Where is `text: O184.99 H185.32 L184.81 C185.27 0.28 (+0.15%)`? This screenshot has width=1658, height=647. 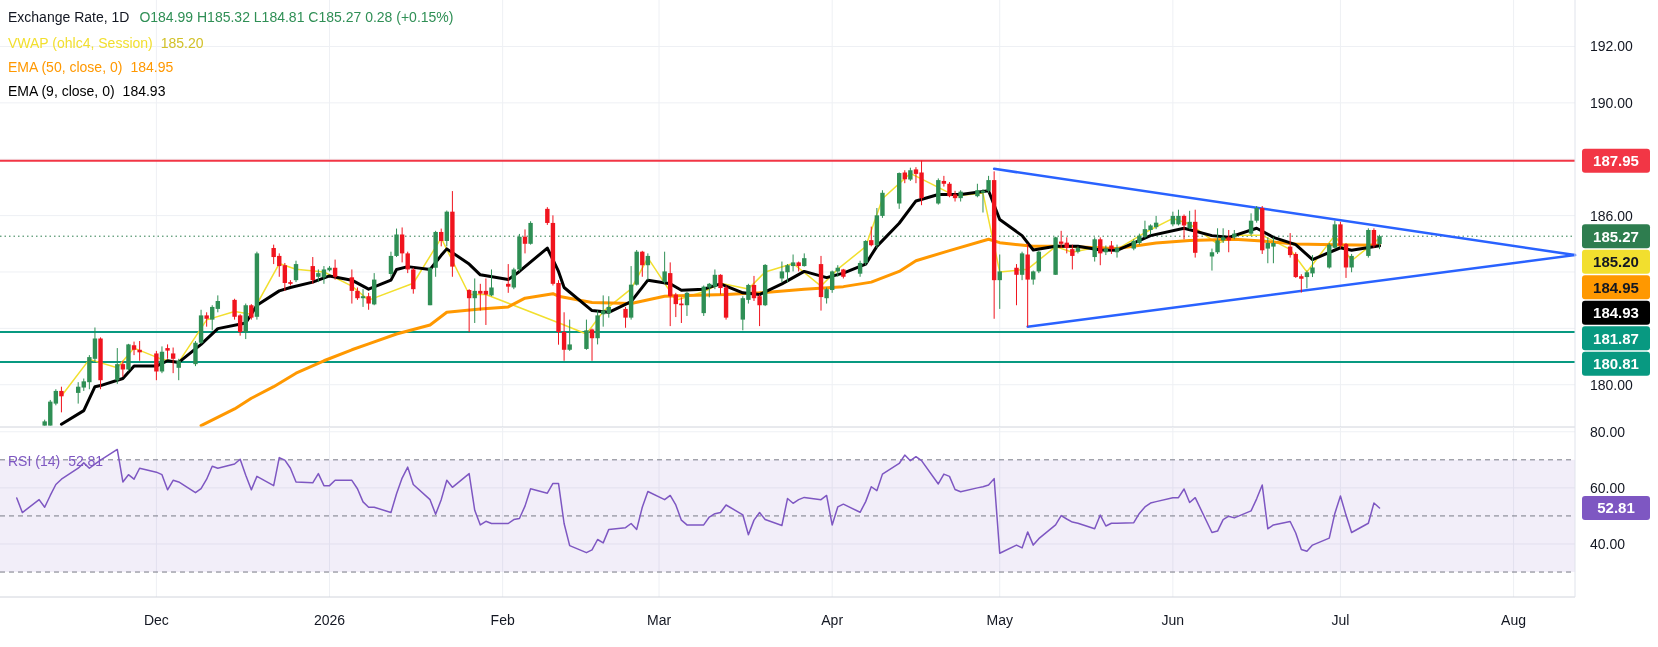 text: O184.99 H185.32 L184.81 C185.27 0.28 (+0.15%) is located at coordinates (296, 17).